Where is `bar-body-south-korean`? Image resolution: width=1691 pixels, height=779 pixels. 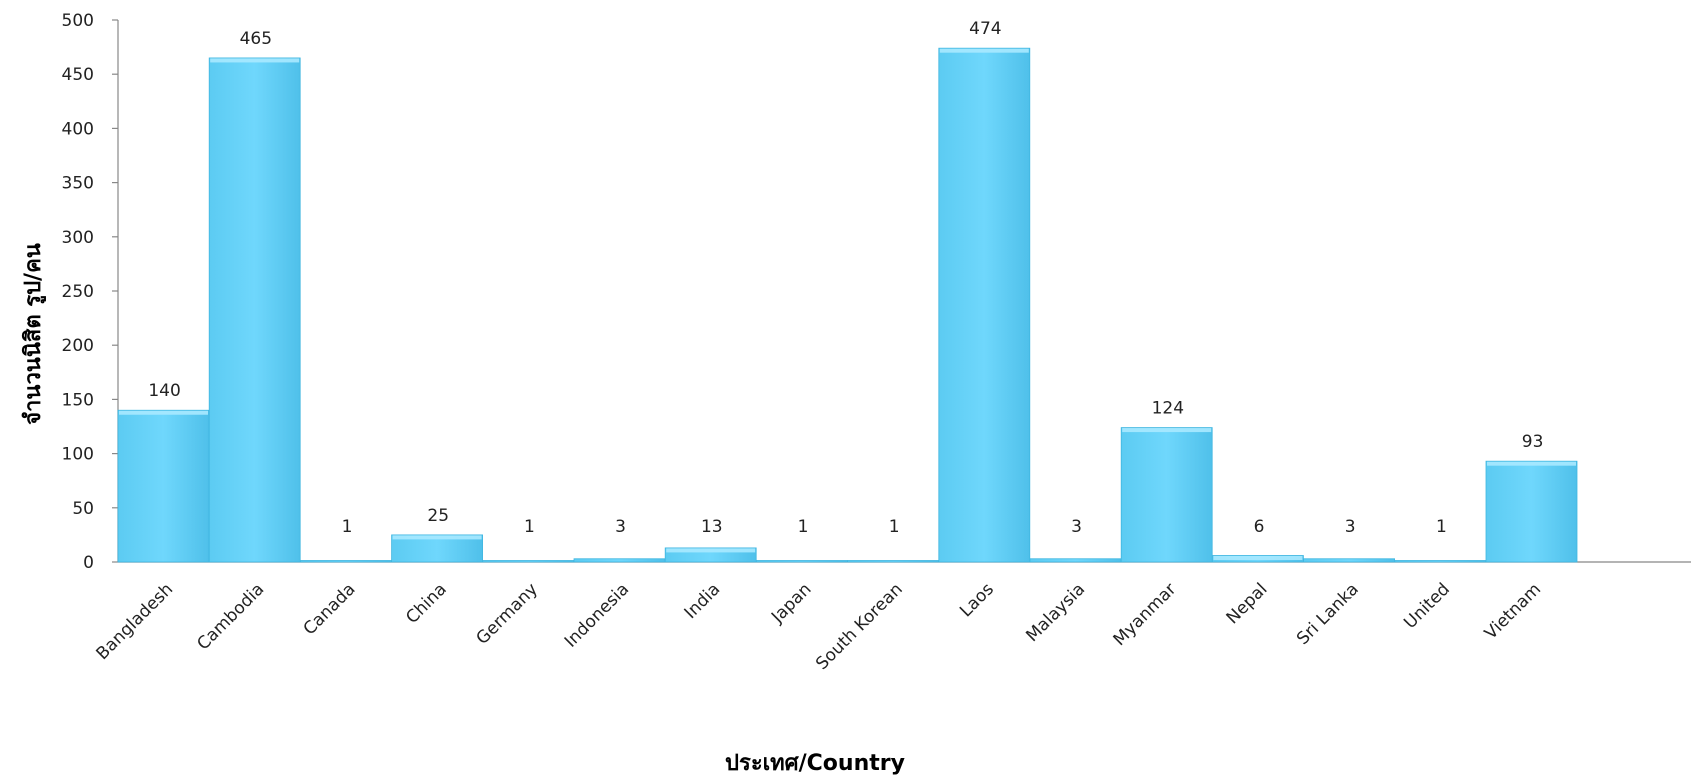 bar-body-south-korean is located at coordinates (893, 561).